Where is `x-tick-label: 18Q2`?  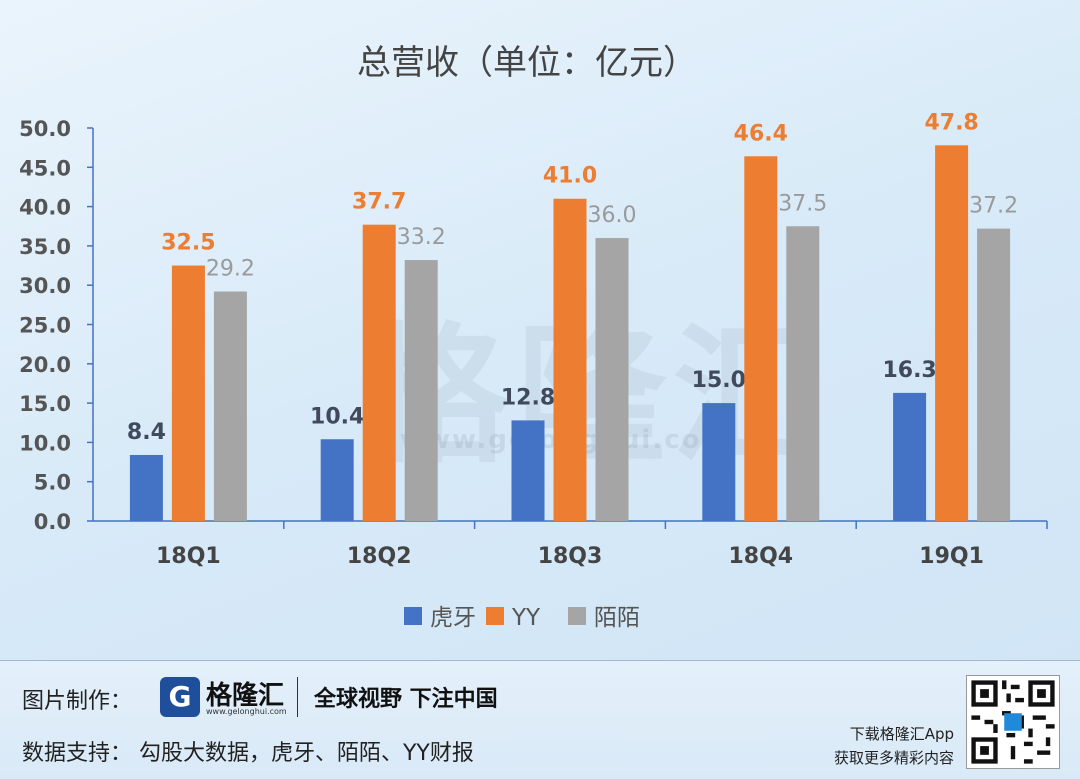 x-tick-label: 18Q2 is located at coordinates (379, 556).